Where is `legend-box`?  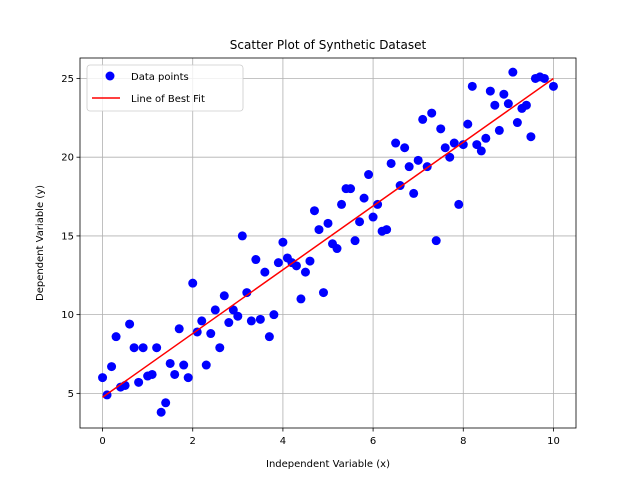
legend-box is located at coordinates (165, 88).